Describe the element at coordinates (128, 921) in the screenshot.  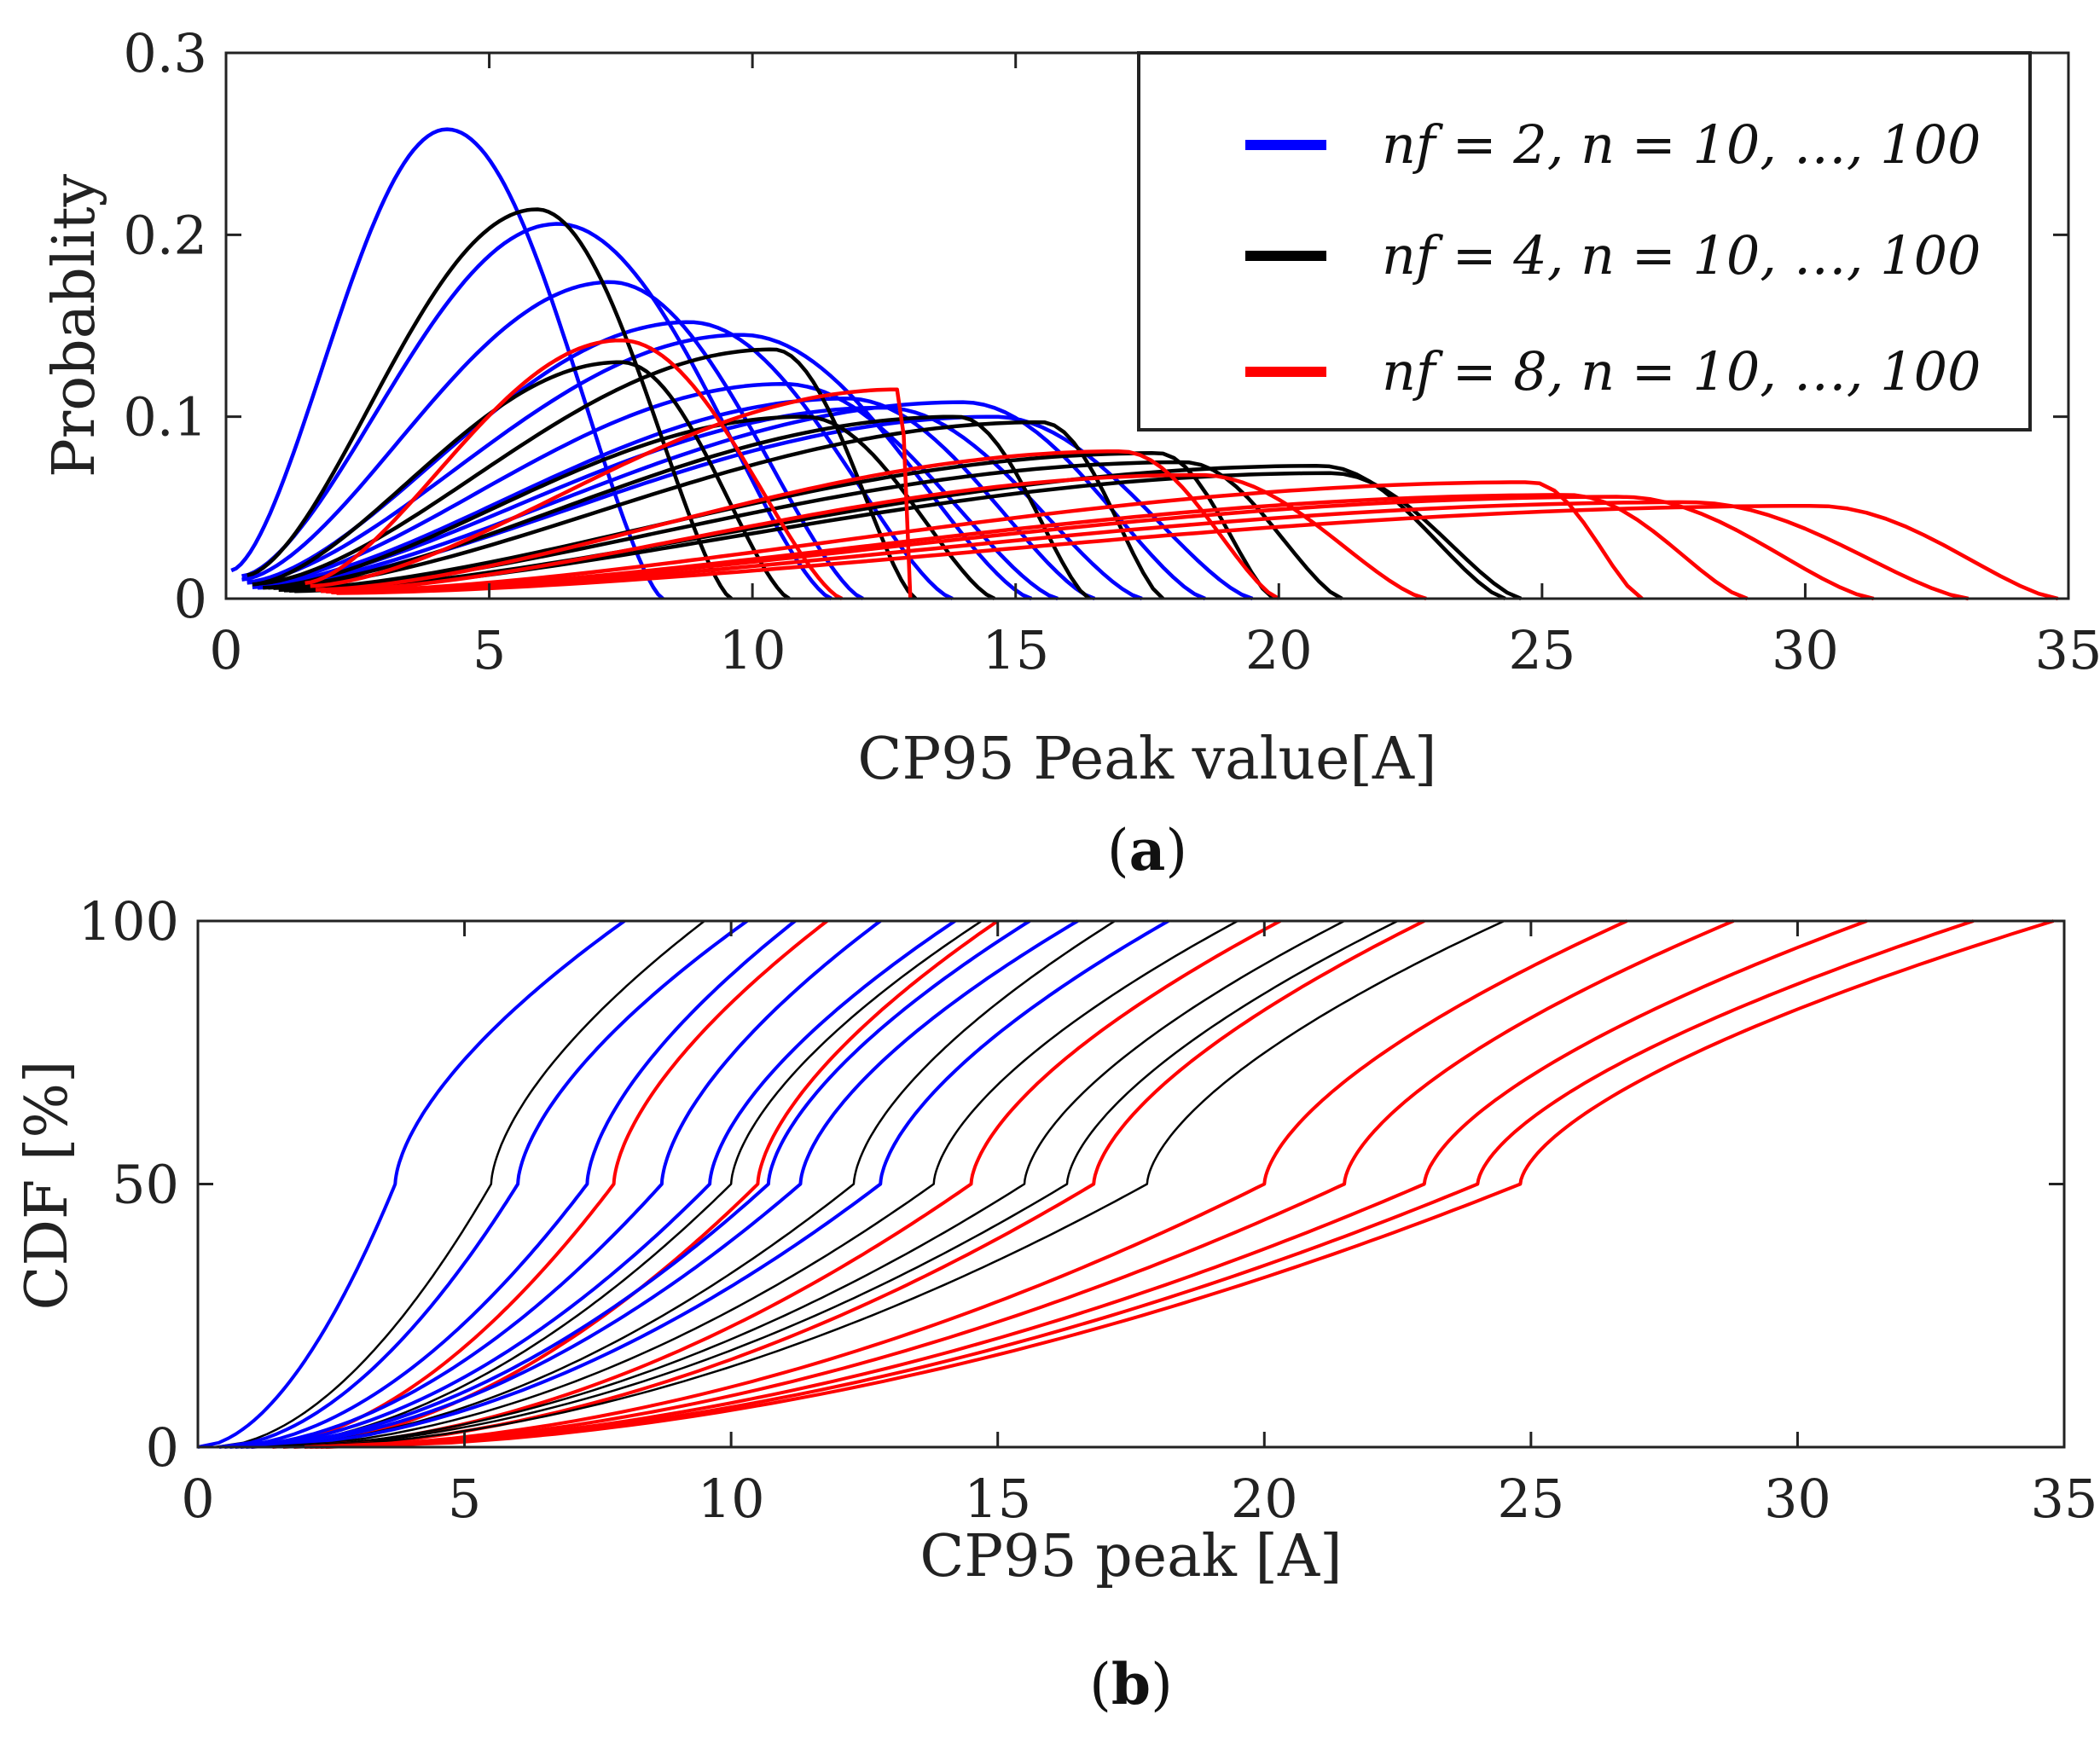
I see `panel-b-ytick-label: 100` at that location.